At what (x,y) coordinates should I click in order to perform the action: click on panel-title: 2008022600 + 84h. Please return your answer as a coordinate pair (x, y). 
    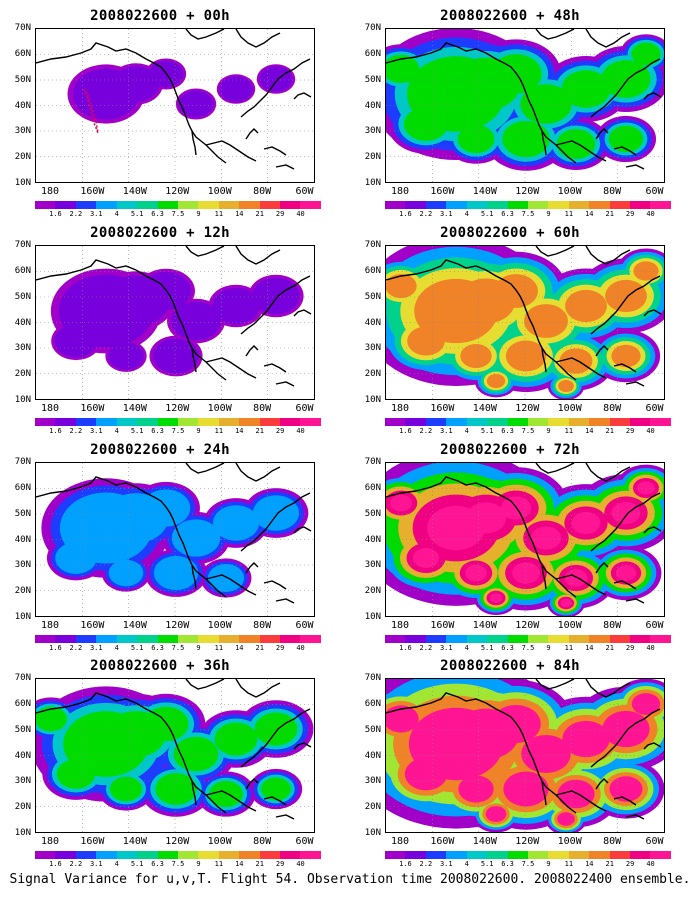
    Looking at the image, I should click on (510, 666).